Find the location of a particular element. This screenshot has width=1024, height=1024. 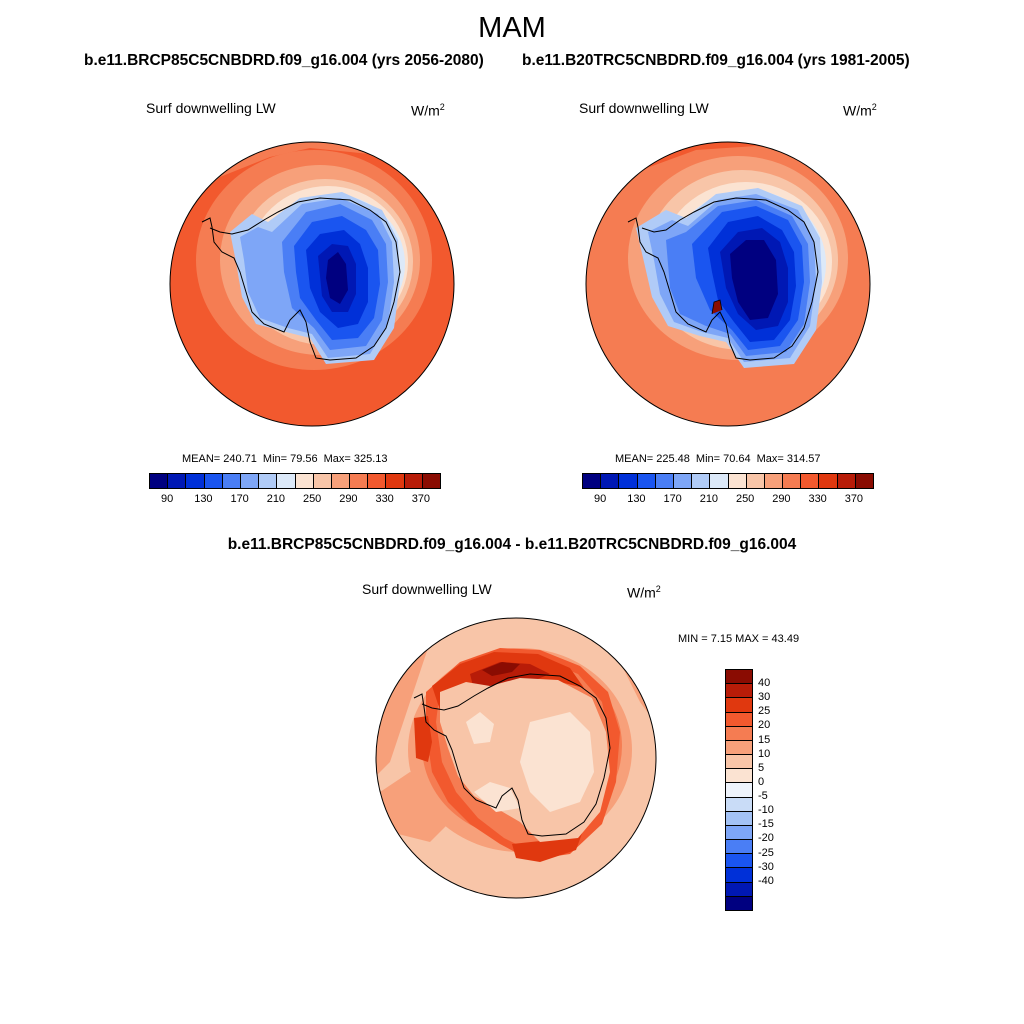

variable-label-diff: Surf downwelling LW is located at coordinates (427, 589).